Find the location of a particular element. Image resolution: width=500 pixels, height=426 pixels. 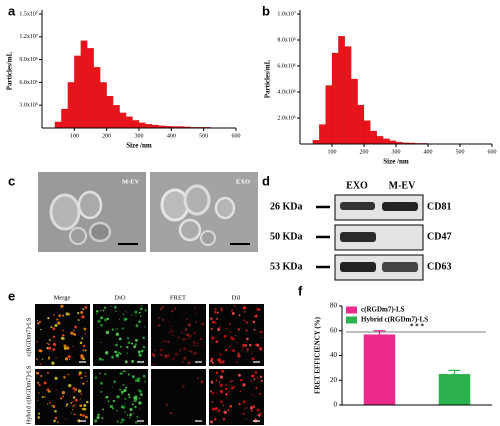

column-label: Merge is located at coordinates (62, 297).